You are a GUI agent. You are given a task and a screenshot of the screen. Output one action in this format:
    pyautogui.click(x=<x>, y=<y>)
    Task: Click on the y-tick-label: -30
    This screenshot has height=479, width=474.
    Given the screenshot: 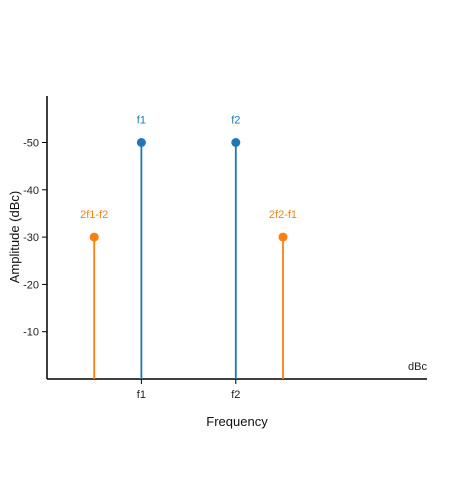 What is the action you would take?
    pyautogui.click(x=31, y=238)
    